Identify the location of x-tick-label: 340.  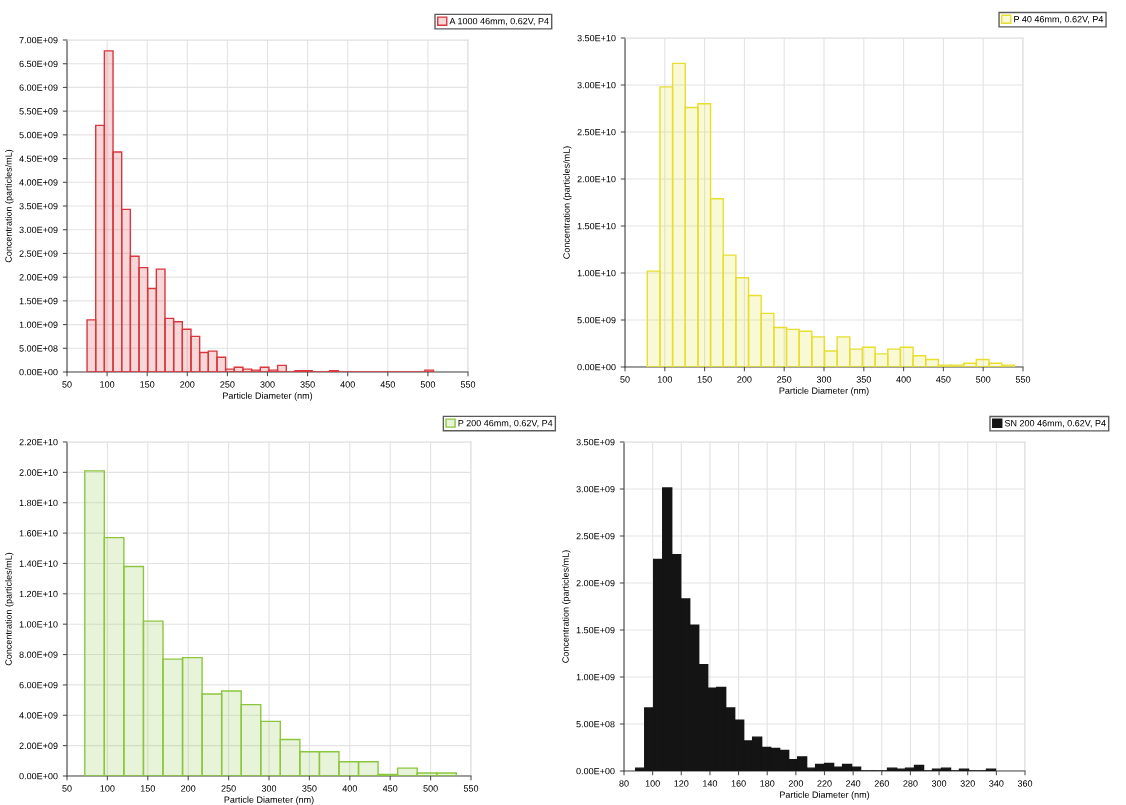
(996, 783).